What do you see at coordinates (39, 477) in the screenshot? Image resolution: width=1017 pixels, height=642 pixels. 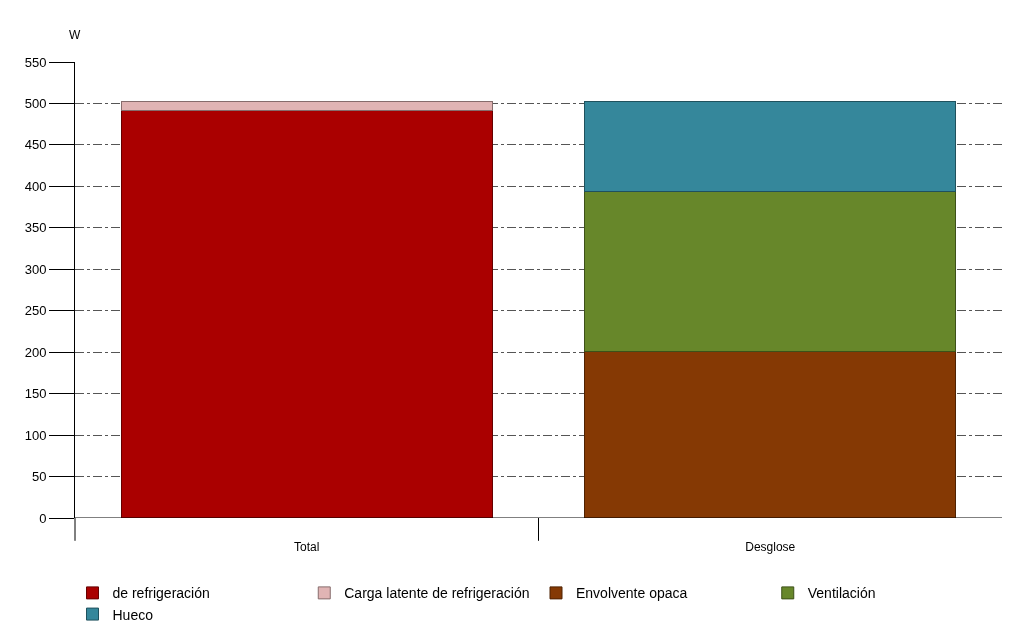 I see `y-tick-label: 50` at bounding box center [39, 477].